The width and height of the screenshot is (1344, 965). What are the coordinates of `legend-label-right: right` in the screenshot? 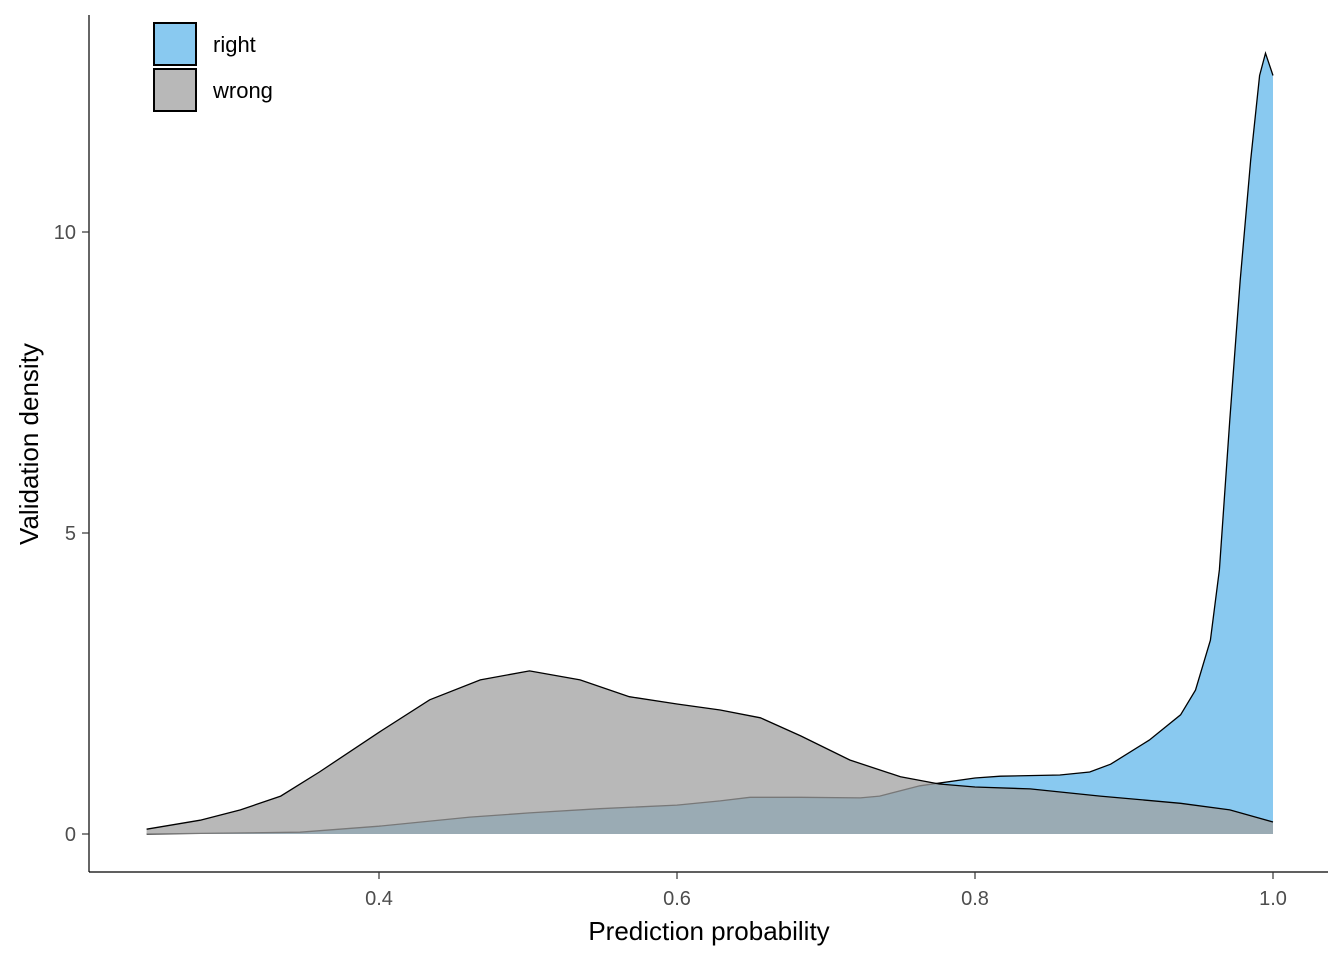 It's located at (234, 44).